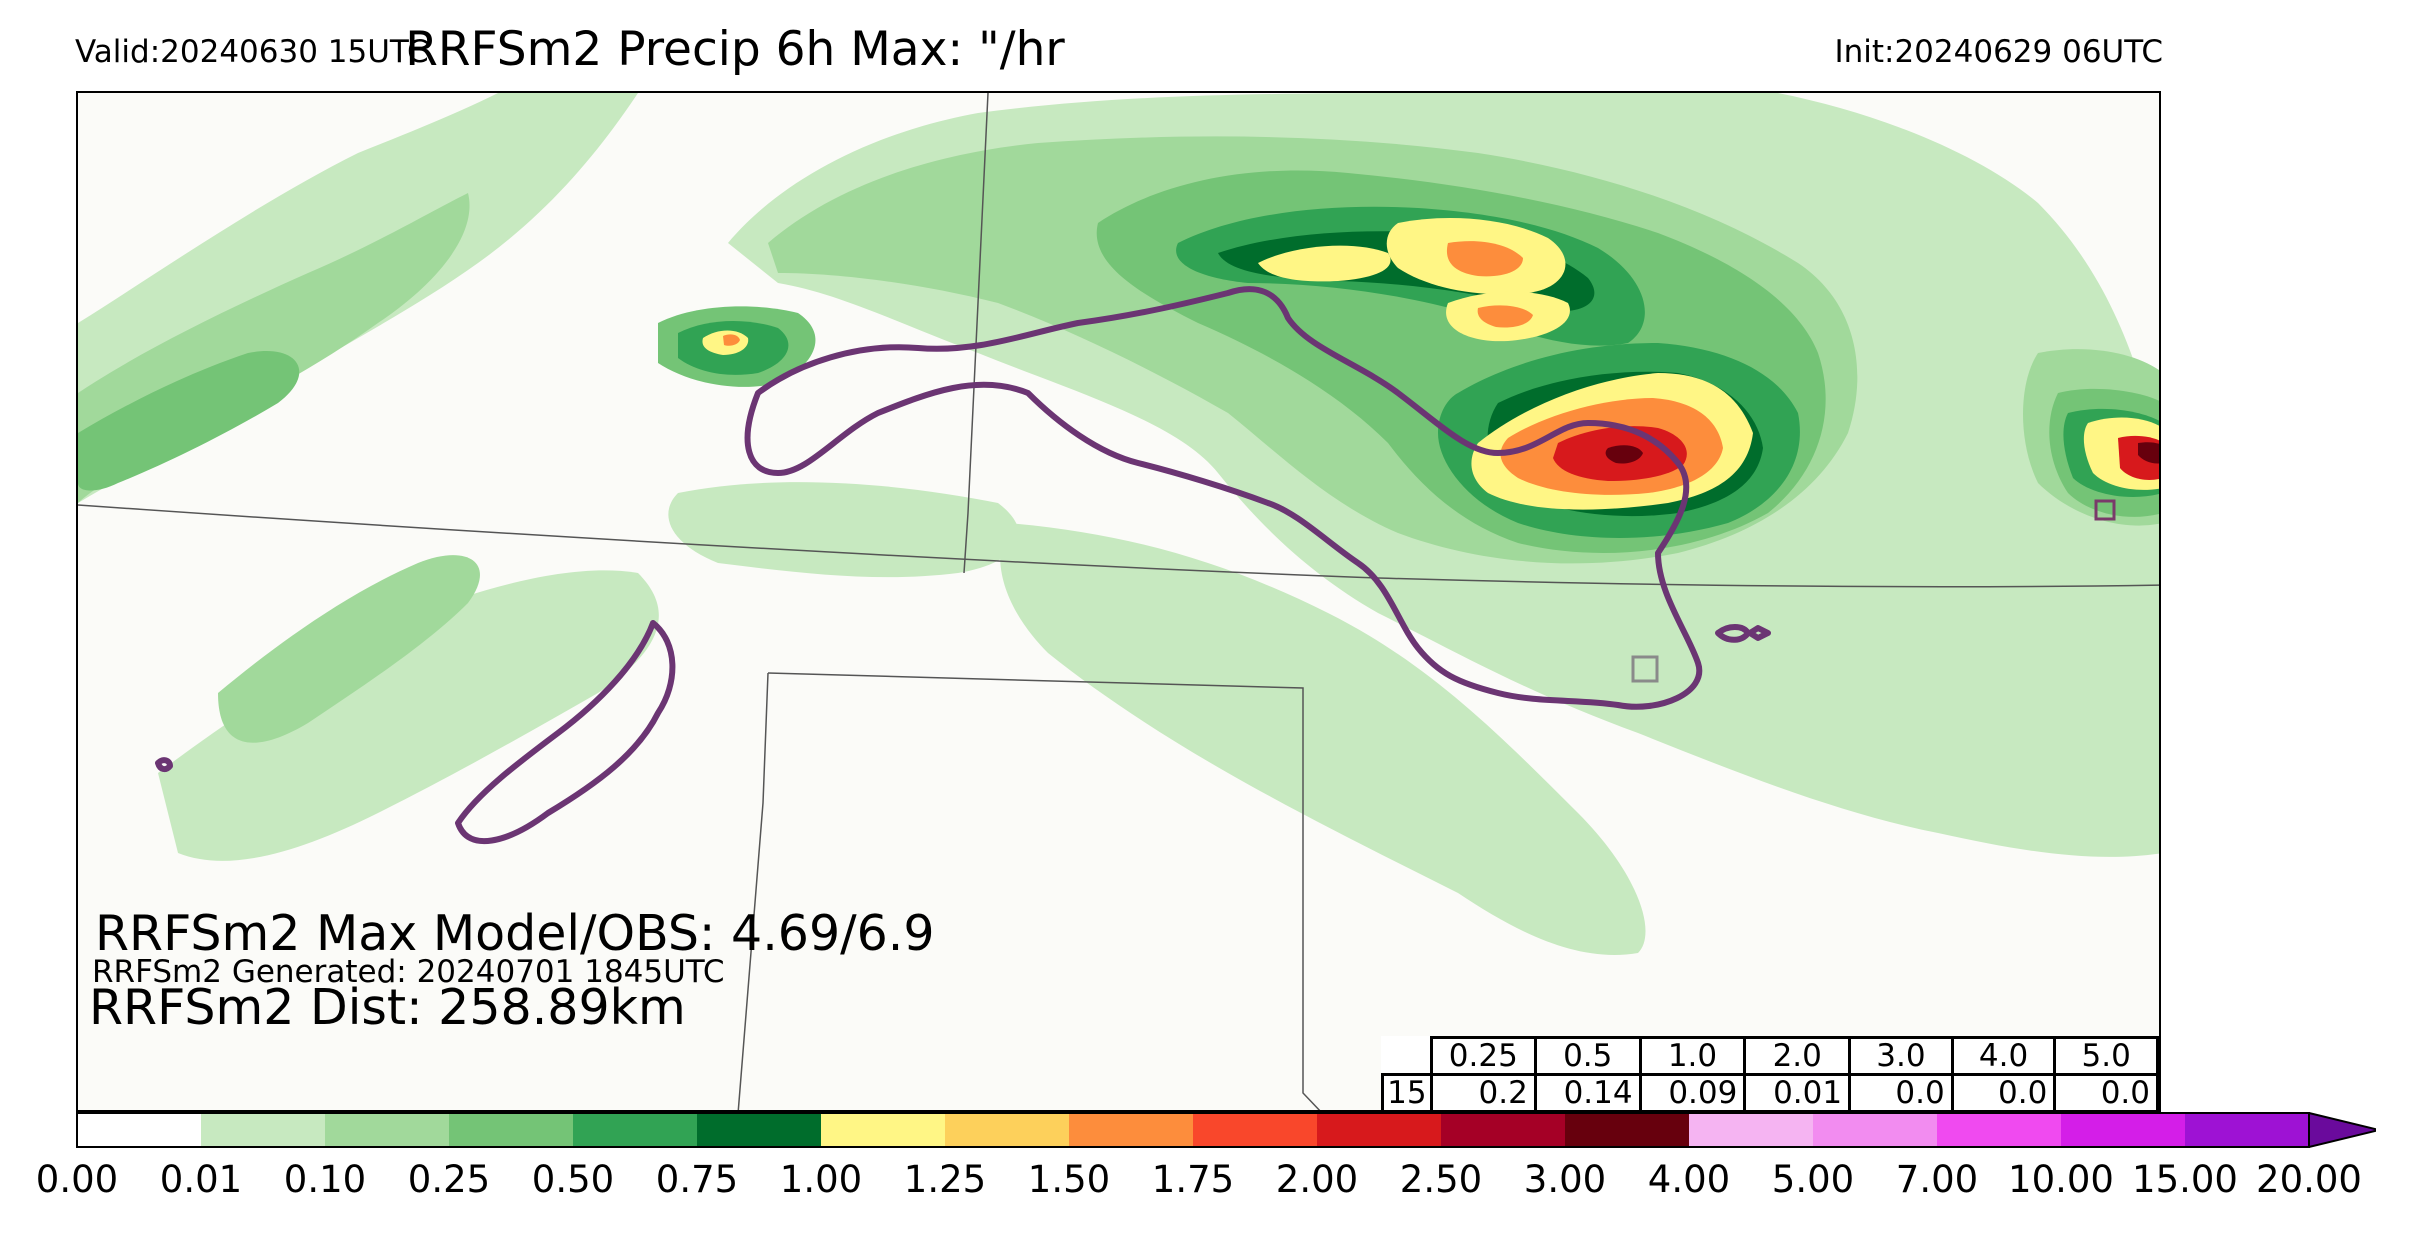 Image resolution: width=2435 pixels, height=1234 pixels. What do you see at coordinates (1813, 1179) in the screenshot?
I see `colorbar-tick-label: 5.00` at bounding box center [1813, 1179].